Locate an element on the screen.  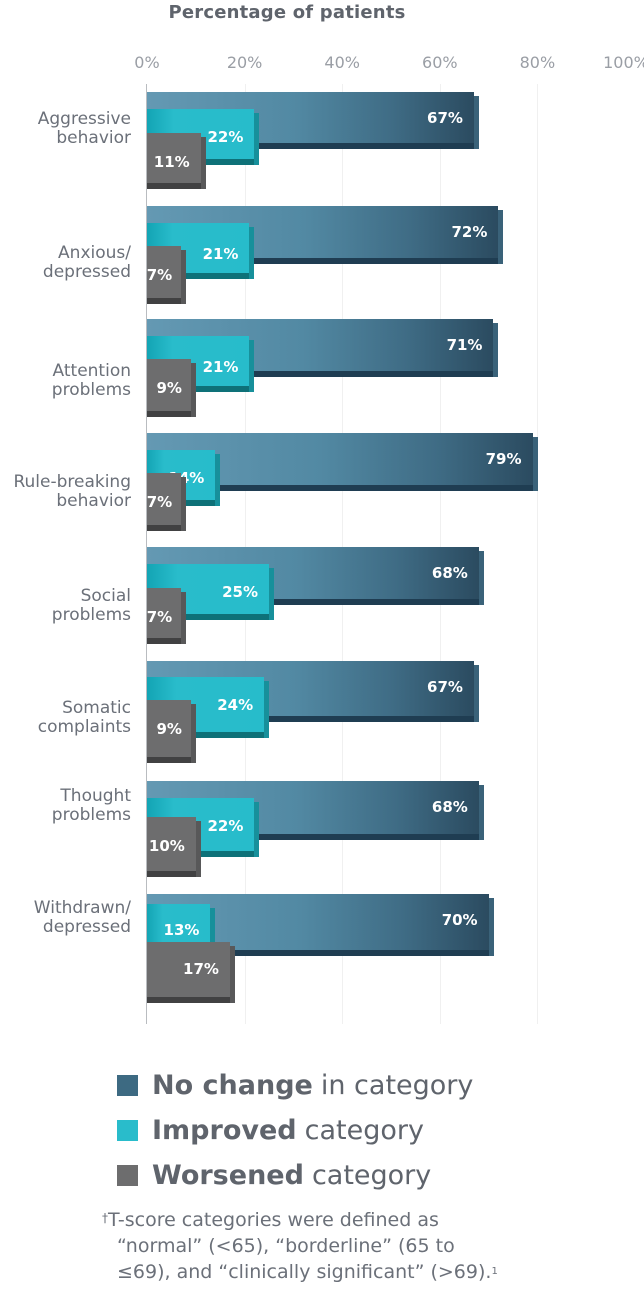
data-label: 70% is located at coordinates (459, 920).